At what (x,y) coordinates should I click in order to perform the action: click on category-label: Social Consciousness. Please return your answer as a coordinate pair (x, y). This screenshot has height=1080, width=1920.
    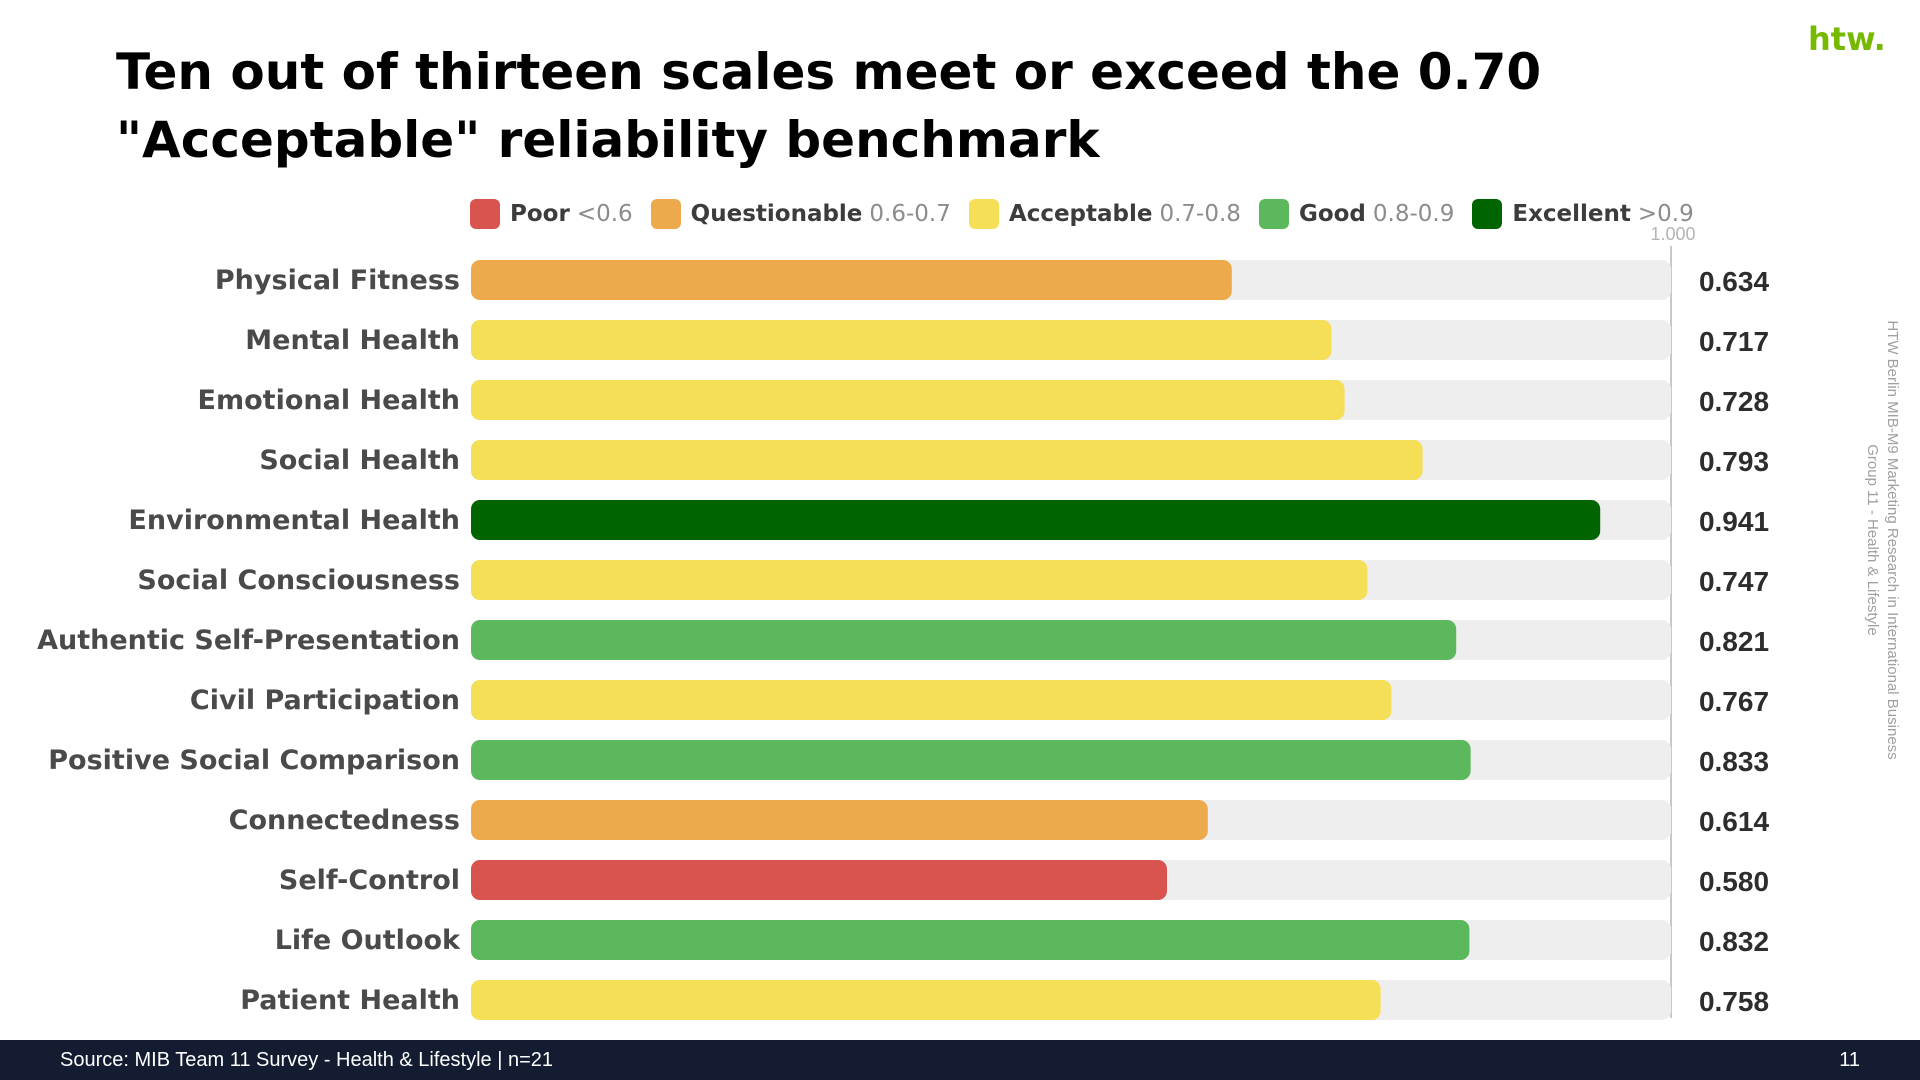
    Looking at the image, I should click on (298, 580).